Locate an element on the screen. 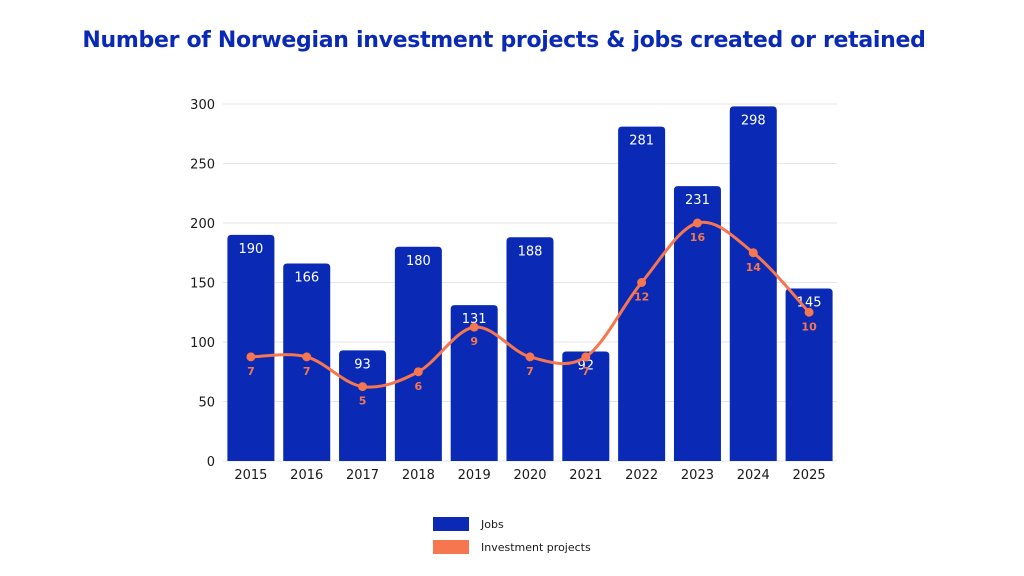 Image resolution: width=1024 pixels, height=576 pixels. y-tick-label: 250 is located at coordinates (202, 165).